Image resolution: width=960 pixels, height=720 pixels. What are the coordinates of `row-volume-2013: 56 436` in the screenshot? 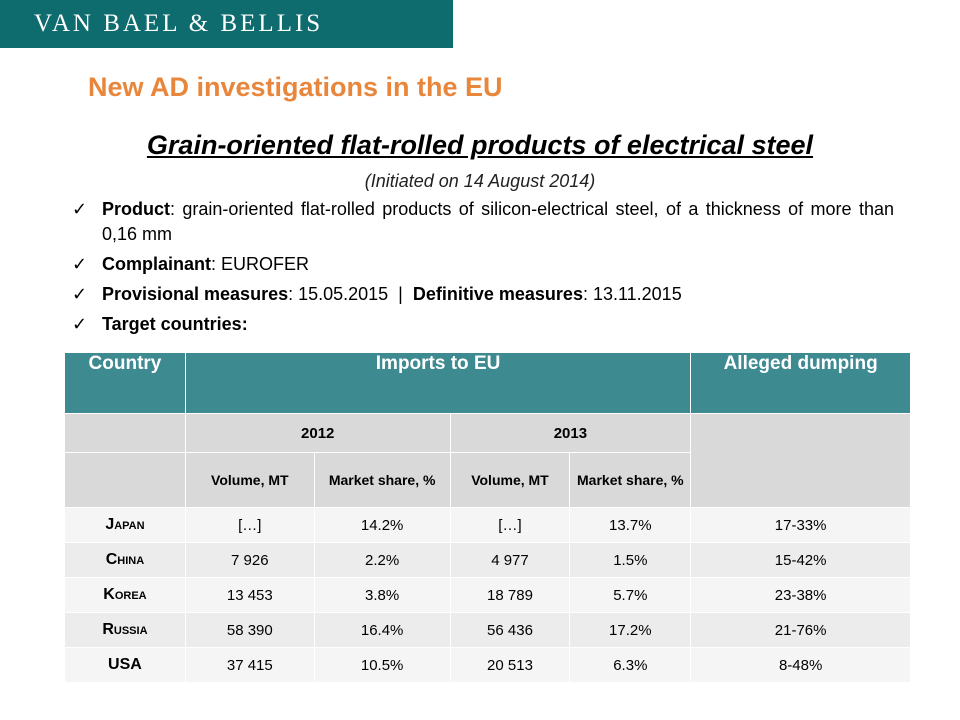 It's located at (510, 630).